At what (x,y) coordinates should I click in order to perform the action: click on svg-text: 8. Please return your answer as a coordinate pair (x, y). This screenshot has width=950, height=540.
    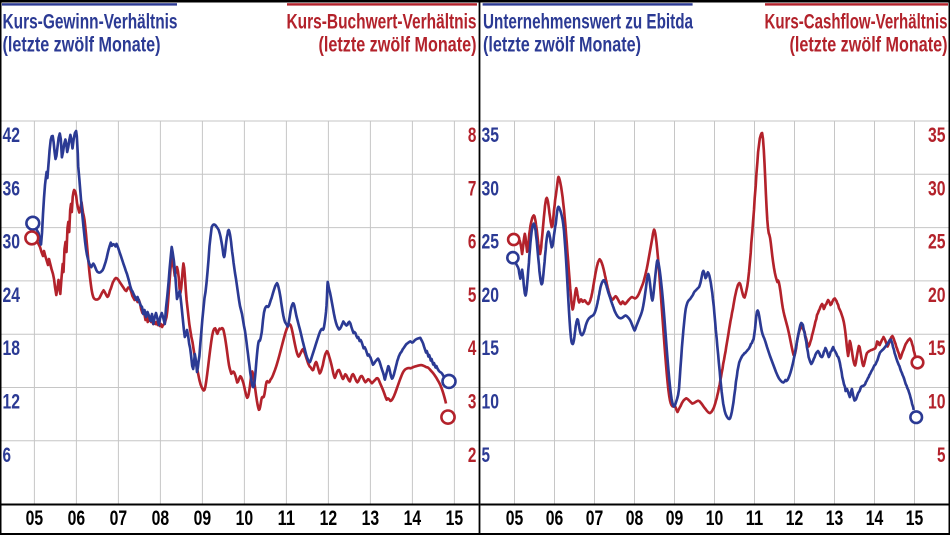
    Looking at the image, I should click on (472, 135).